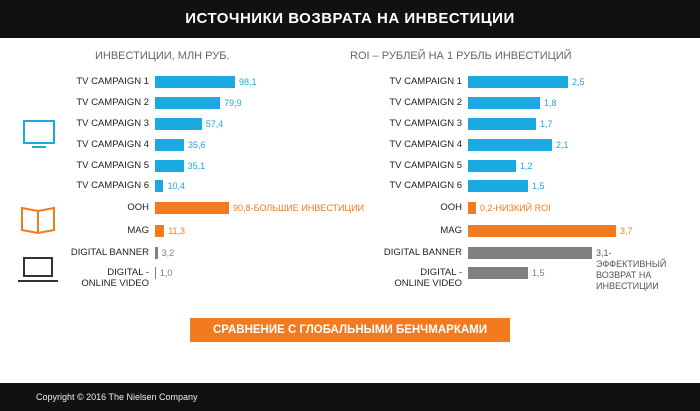 The image size is (700, 411). I want to click on annotation: -БОЛЬШИЕ ИНВЕСТИЦИИ, so click(307, 208).